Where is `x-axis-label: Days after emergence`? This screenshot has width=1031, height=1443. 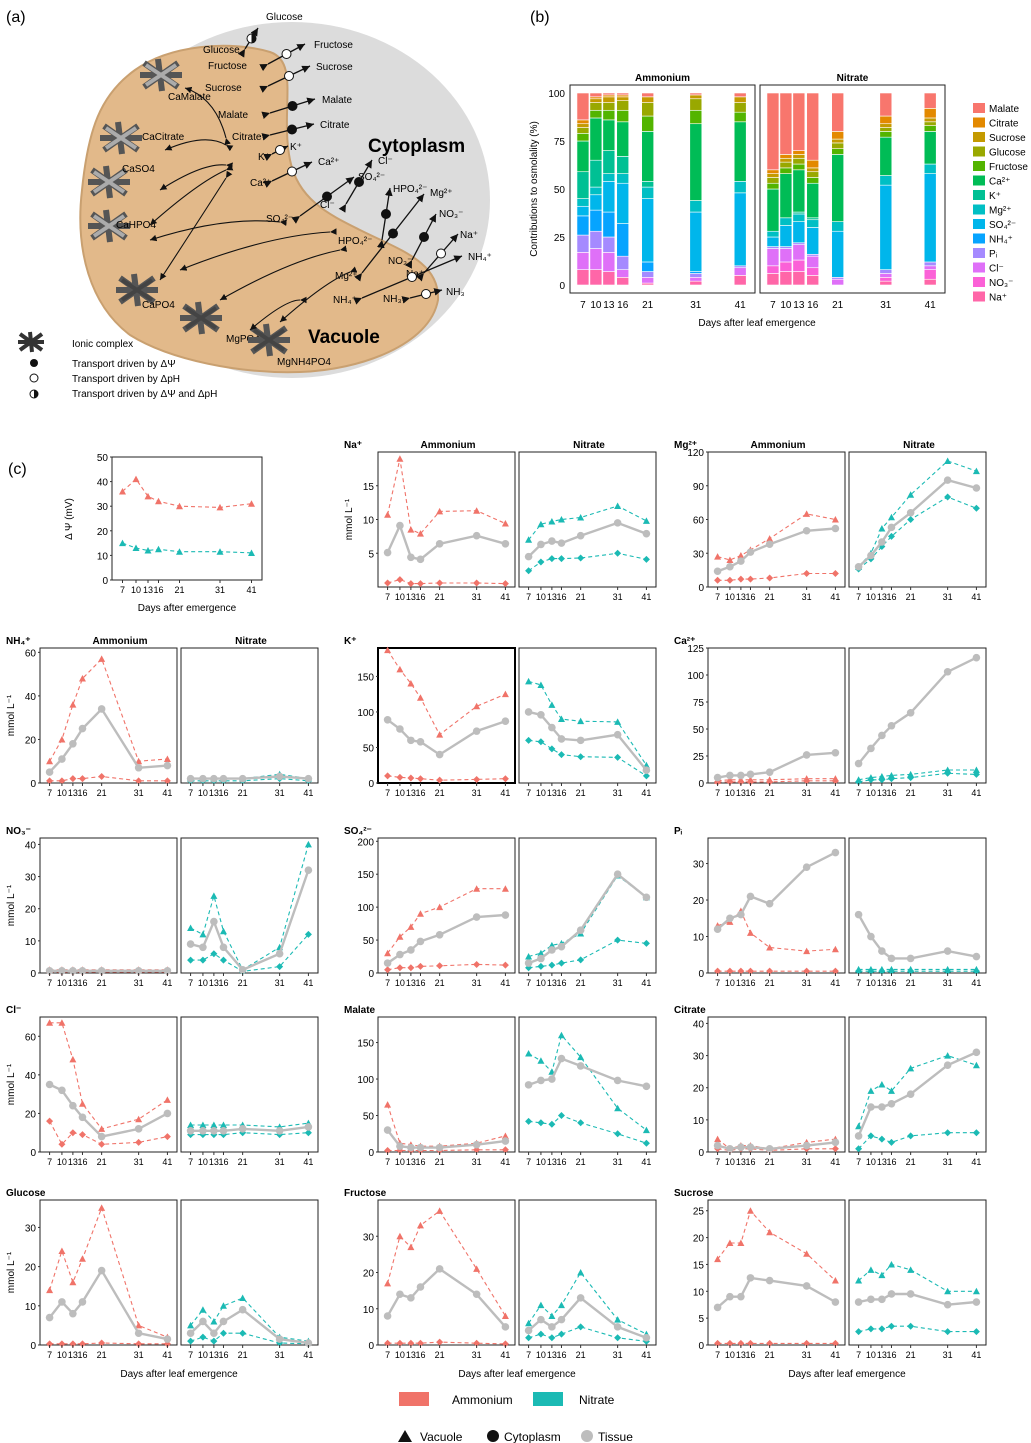
x-axis-label: Days after emergence is located at coordinates (187, 608).